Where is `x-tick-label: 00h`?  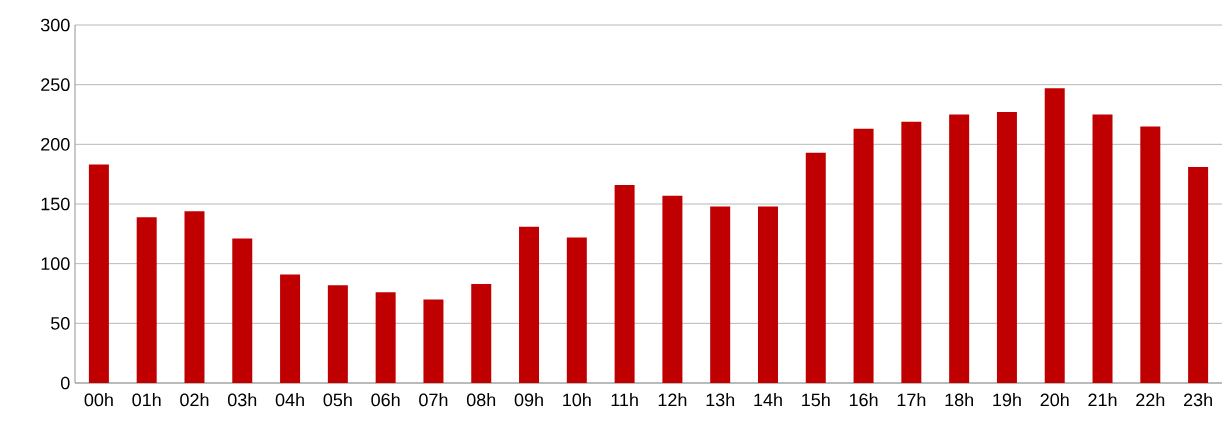
x-tick-label: 00h is located at coordinates (98, 400).